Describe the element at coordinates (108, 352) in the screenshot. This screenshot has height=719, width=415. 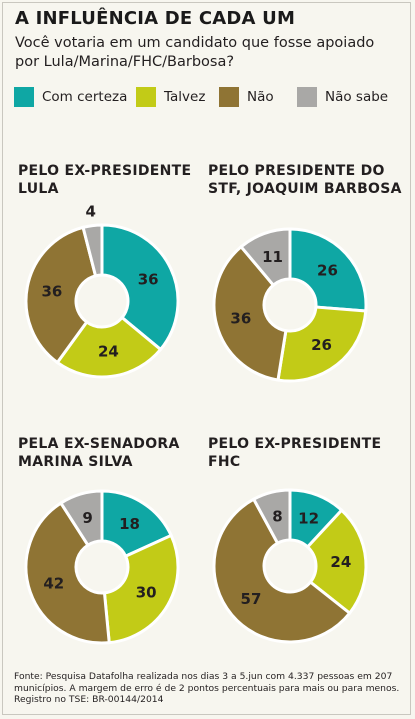
I see `slice-label-lula-talvez: 24` at that location.